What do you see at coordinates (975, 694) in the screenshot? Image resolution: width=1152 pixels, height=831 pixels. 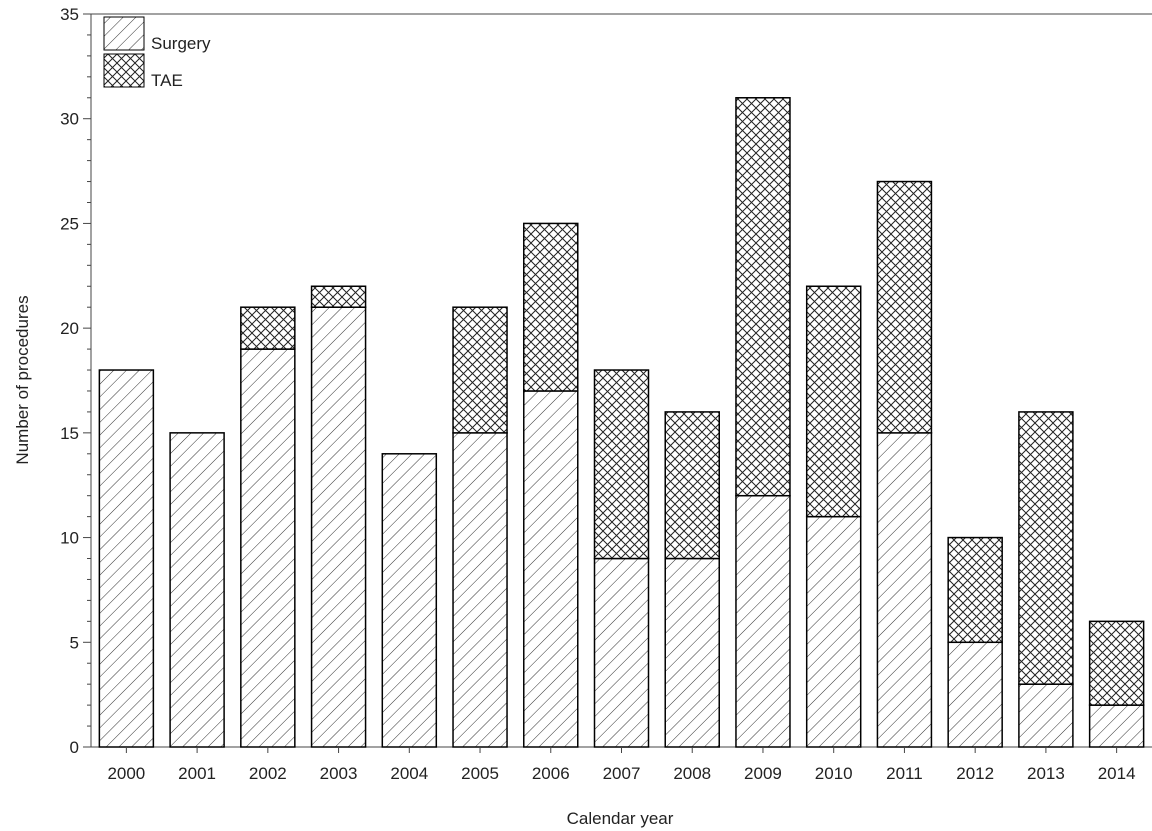 I see `bar-surgery-2012` at bounding box center [975, 694].